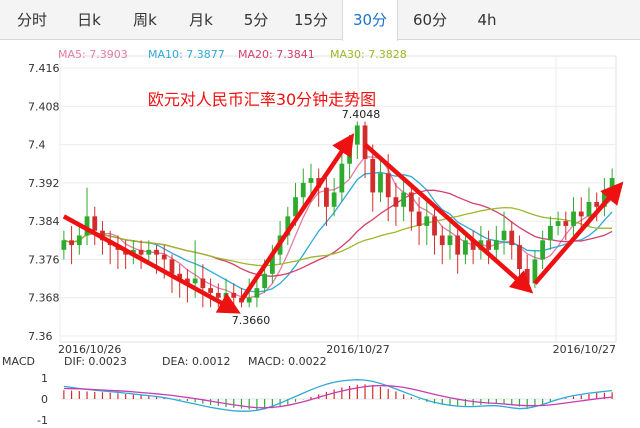  Describe the element at coordinates (196, 361) in the screenshot. I see `dea-legend: DEA: 0.0012` at that location.